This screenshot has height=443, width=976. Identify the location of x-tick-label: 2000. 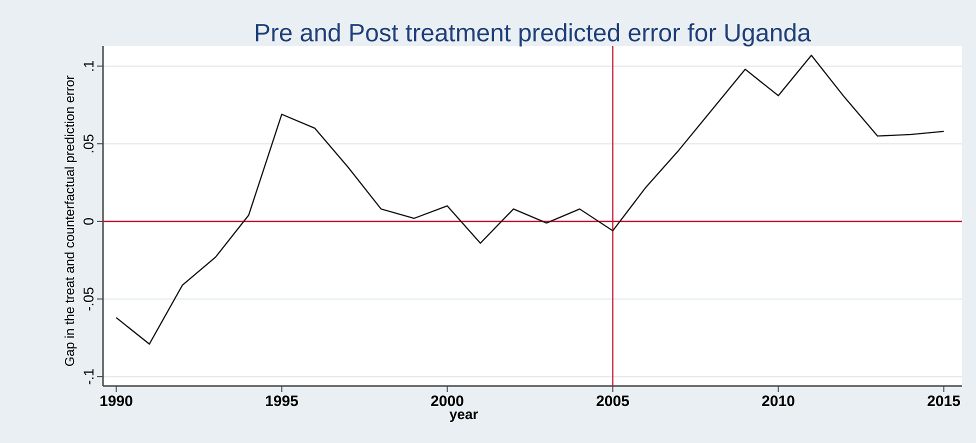
(447, 401).